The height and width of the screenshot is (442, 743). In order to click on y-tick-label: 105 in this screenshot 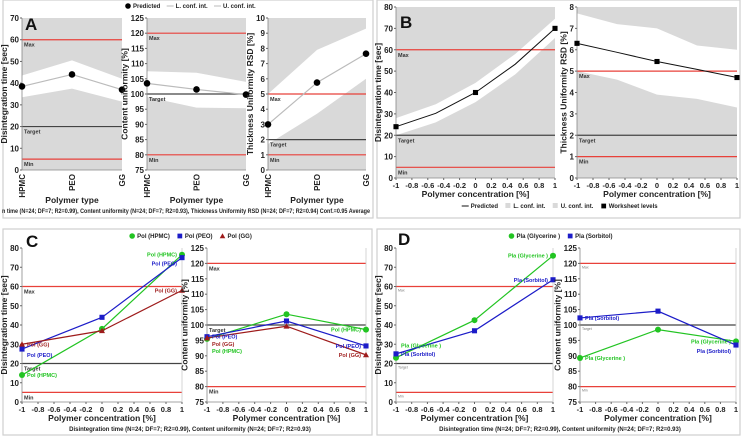, I will do `click(198, 310)`.